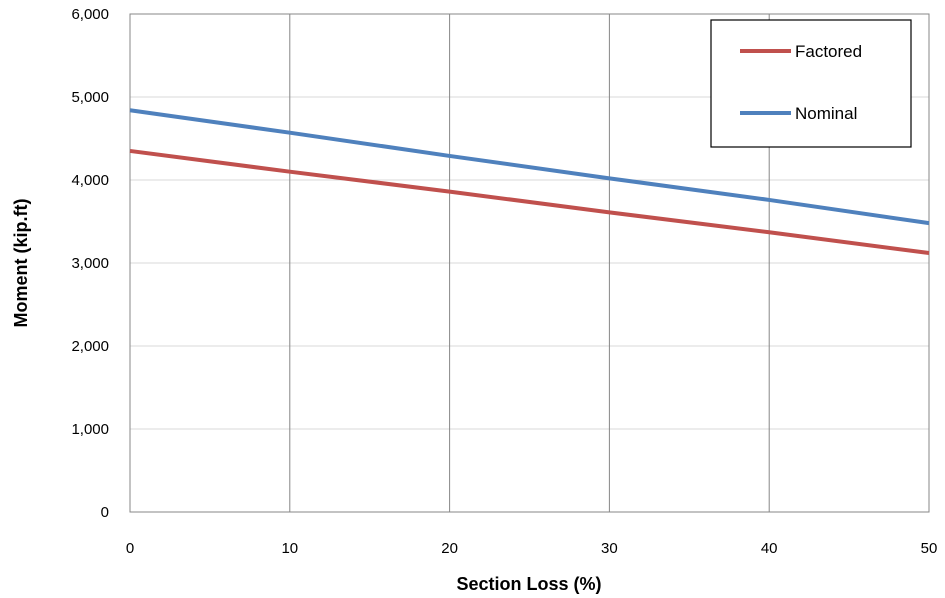 The width and height of the screenshot is (945, 598). I want to click on x-tick-label: 10, so click(289, 548).